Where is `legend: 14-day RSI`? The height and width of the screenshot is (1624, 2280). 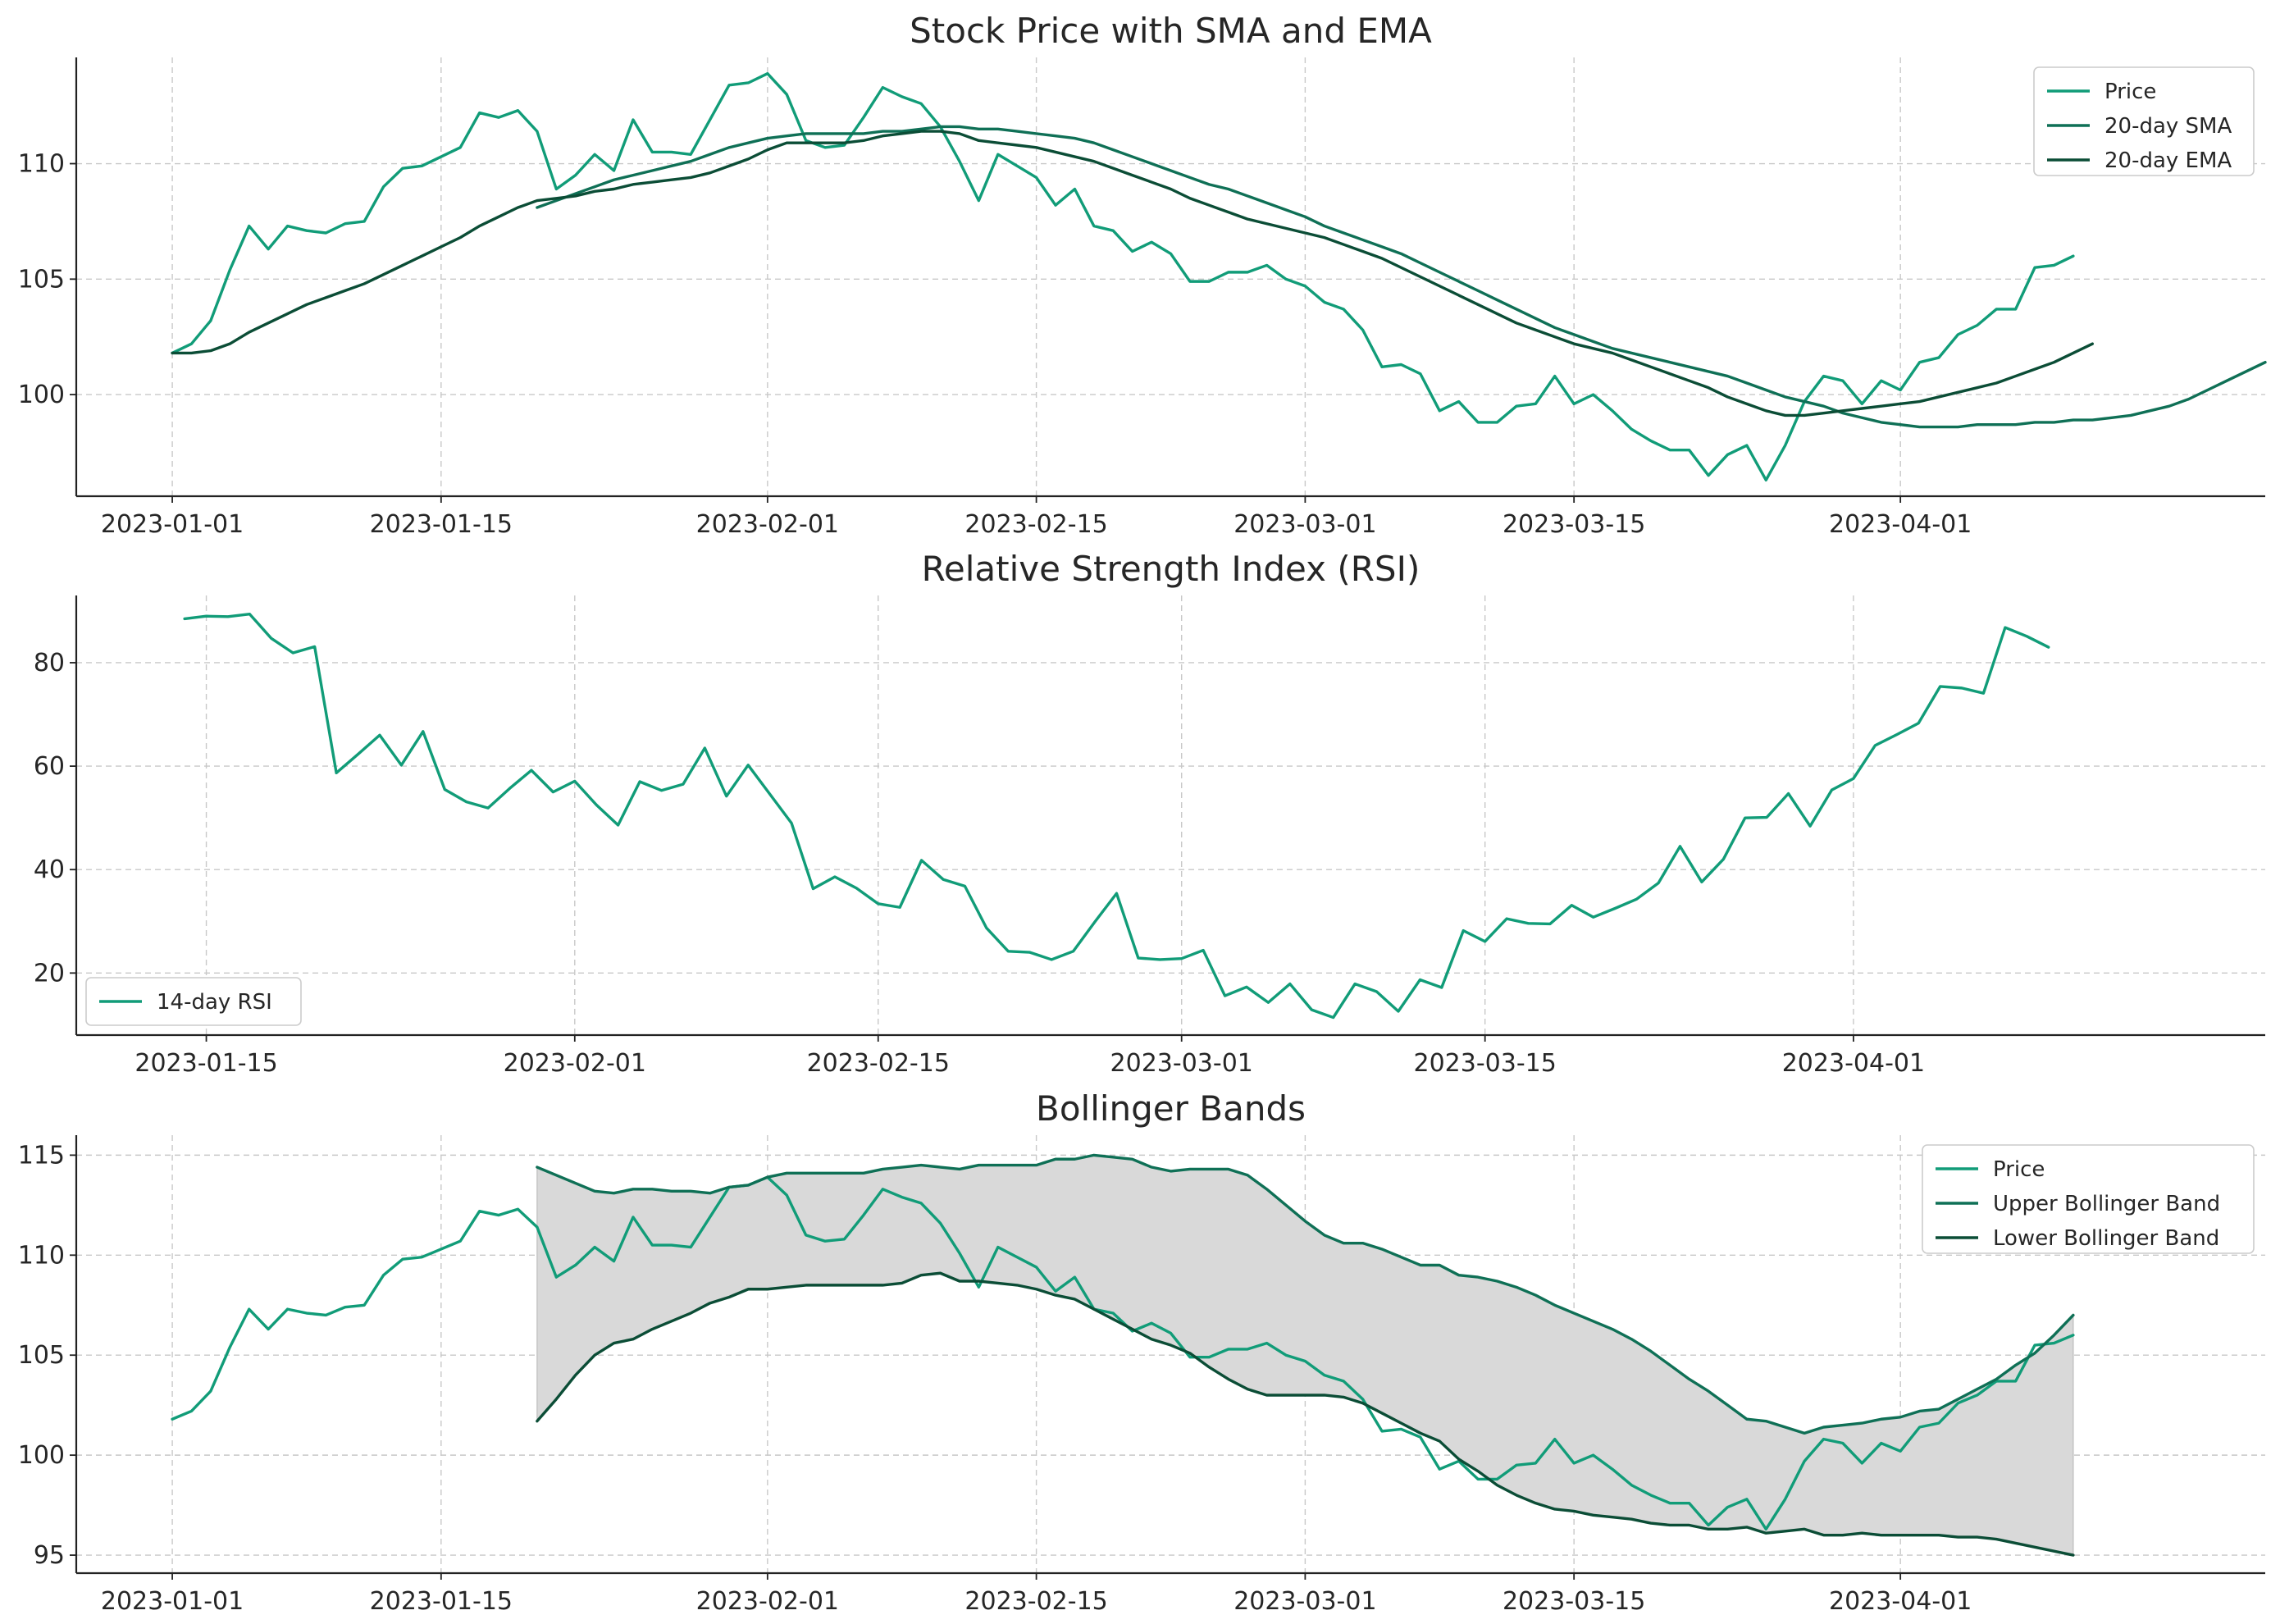
legend: 14-day RSI is located at coordinates (193, 1001).